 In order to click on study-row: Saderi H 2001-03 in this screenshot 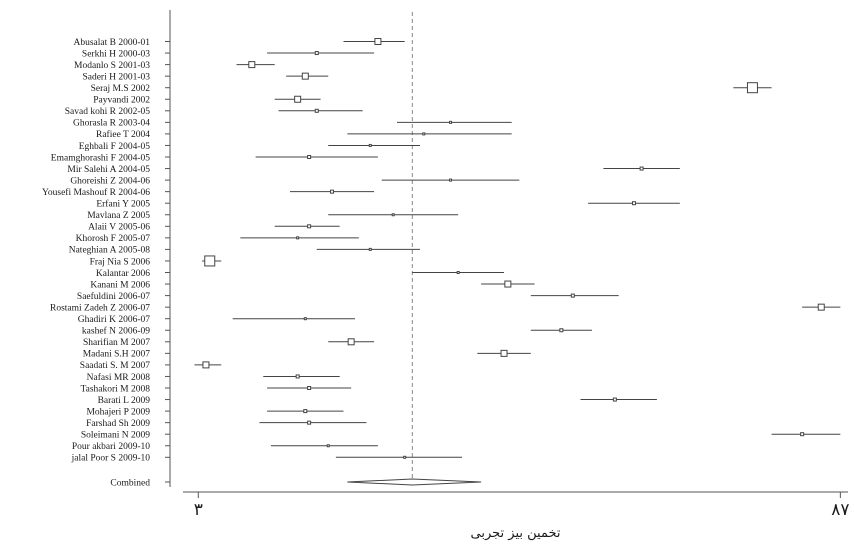, I will do `click(205, 77)`.